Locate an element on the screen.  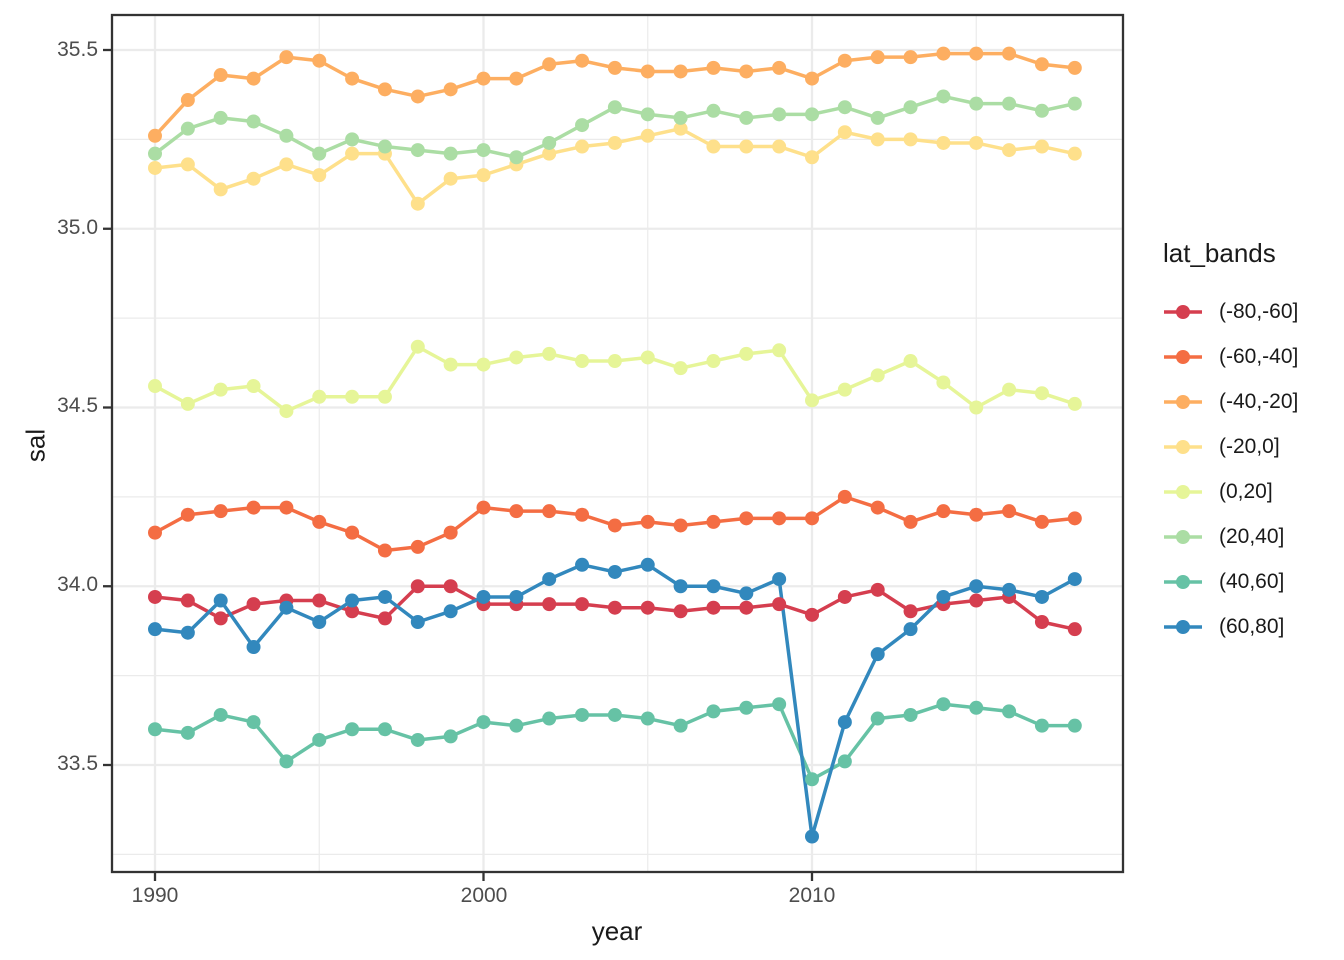
legend-label: (60,80] is located at coordinates (1252, 626).